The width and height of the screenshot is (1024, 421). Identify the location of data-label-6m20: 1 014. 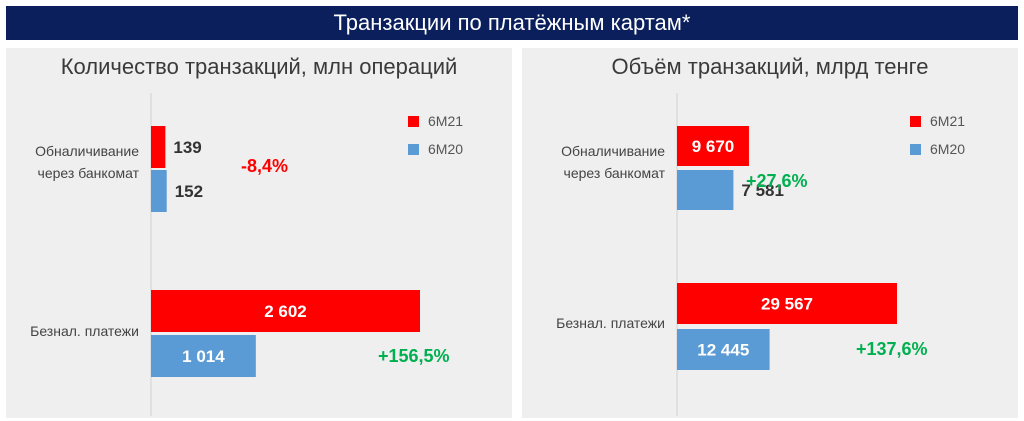
(203, 356).